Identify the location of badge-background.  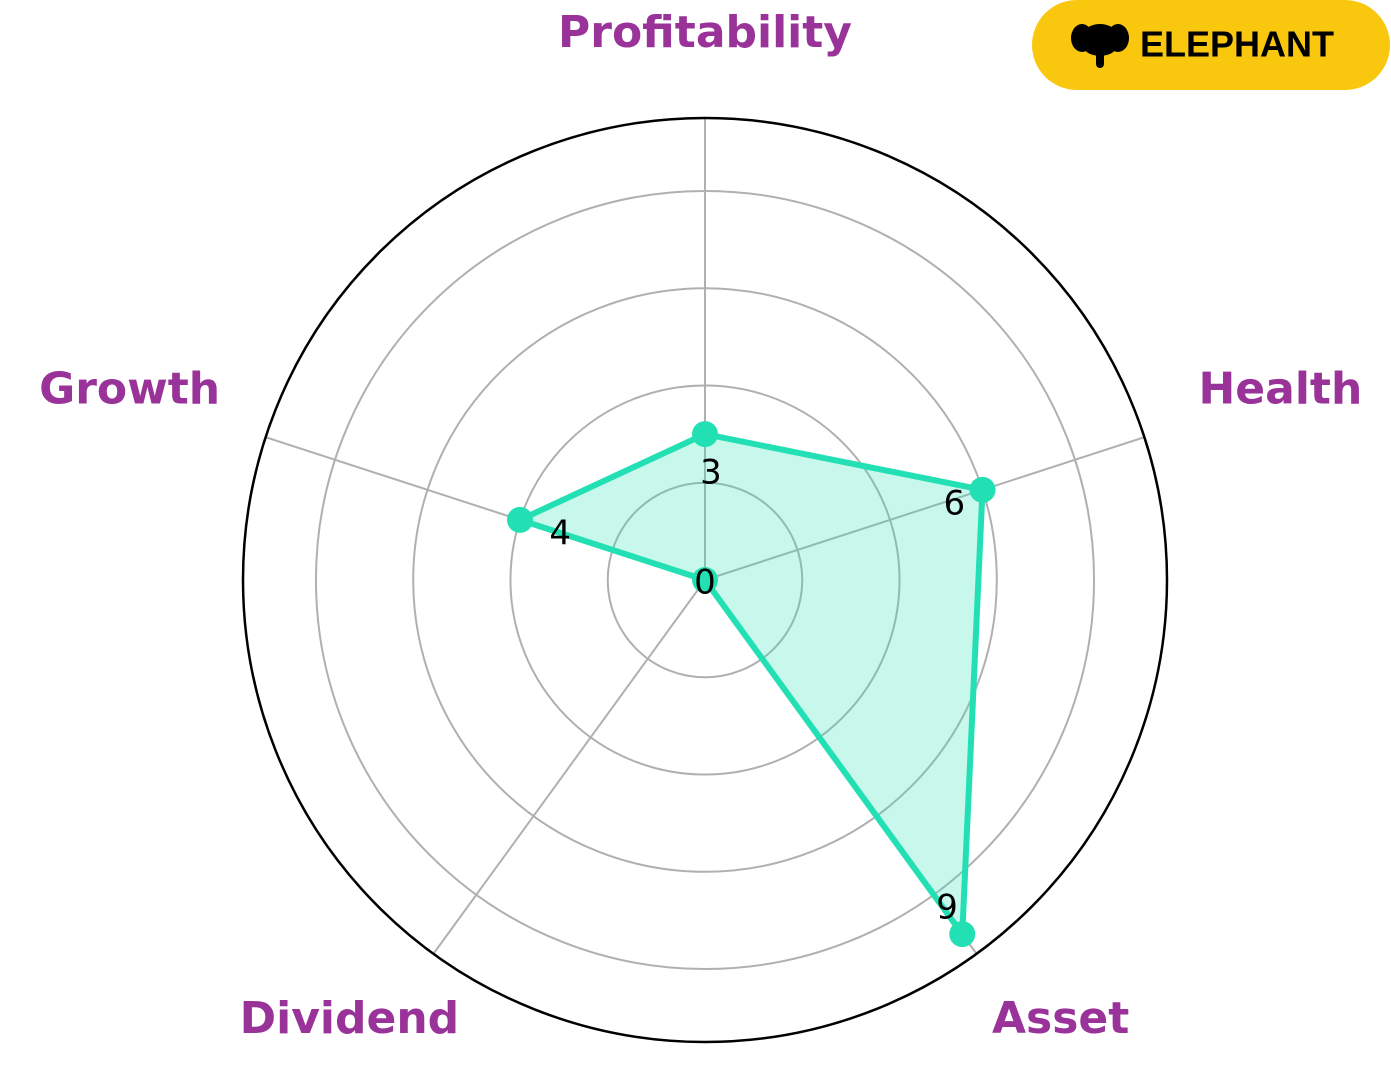
(1211, 45).